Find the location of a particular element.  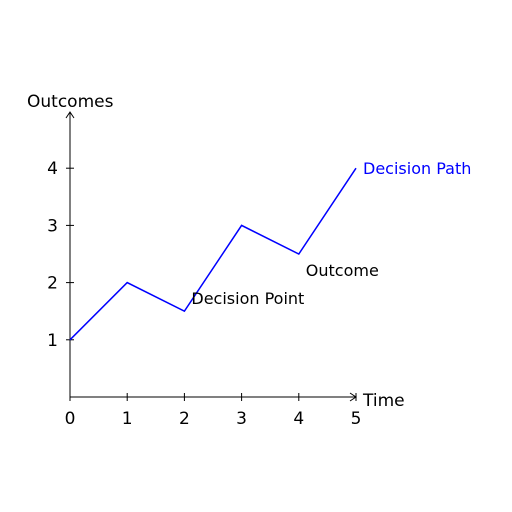

y-tick-label: 2 is located at coordinates (52, 284).